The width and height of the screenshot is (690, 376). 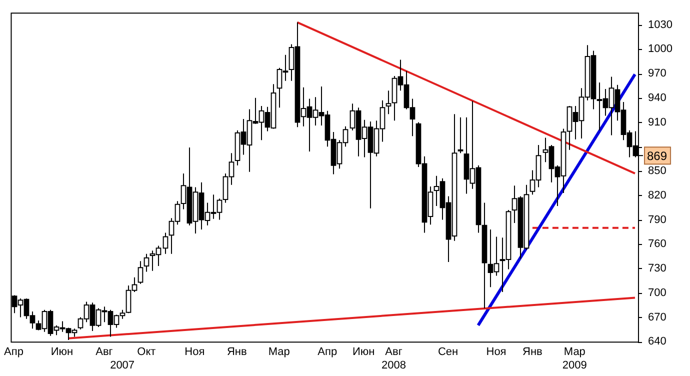 I want to click on y-tick-label: 1000, so click(x=660, y=49).